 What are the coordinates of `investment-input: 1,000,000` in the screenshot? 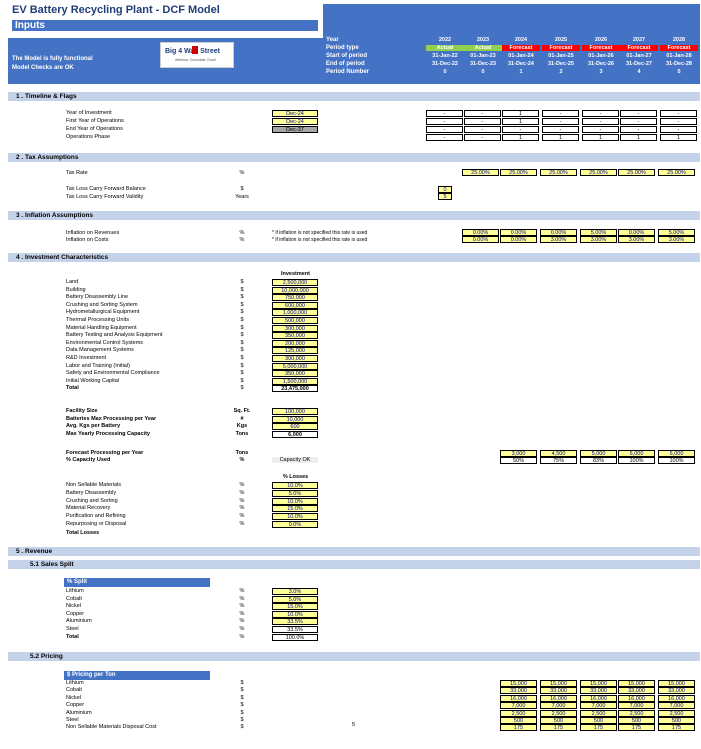 It's located at (295, 313).